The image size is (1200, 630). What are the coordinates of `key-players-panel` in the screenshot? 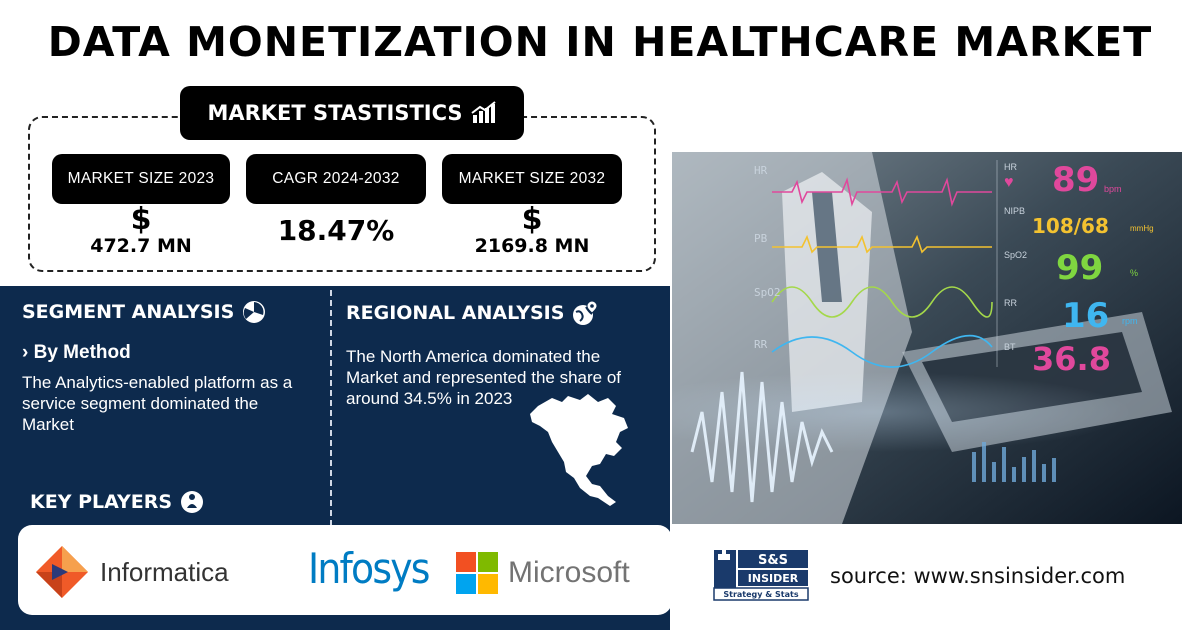 It's located at (345, 570).